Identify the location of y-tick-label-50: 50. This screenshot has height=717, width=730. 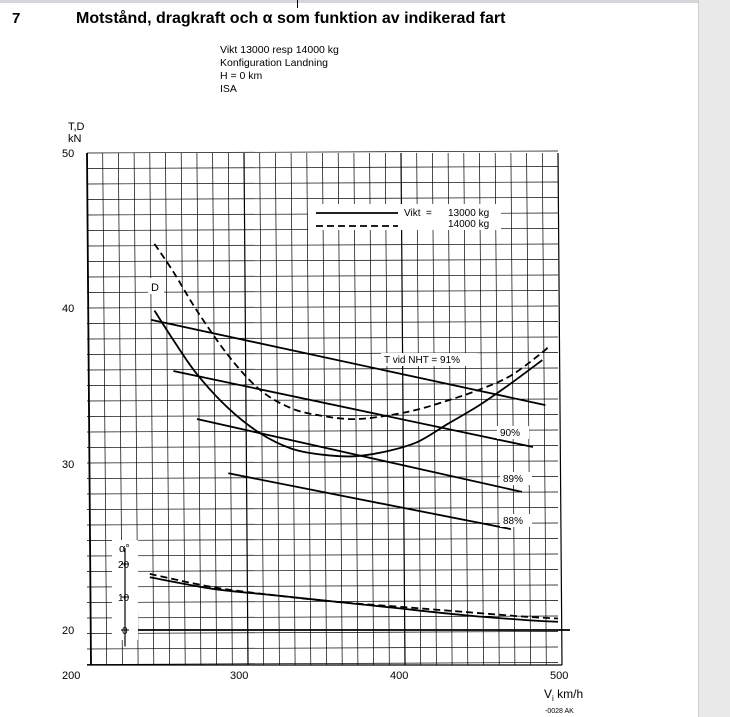
(68, 154).